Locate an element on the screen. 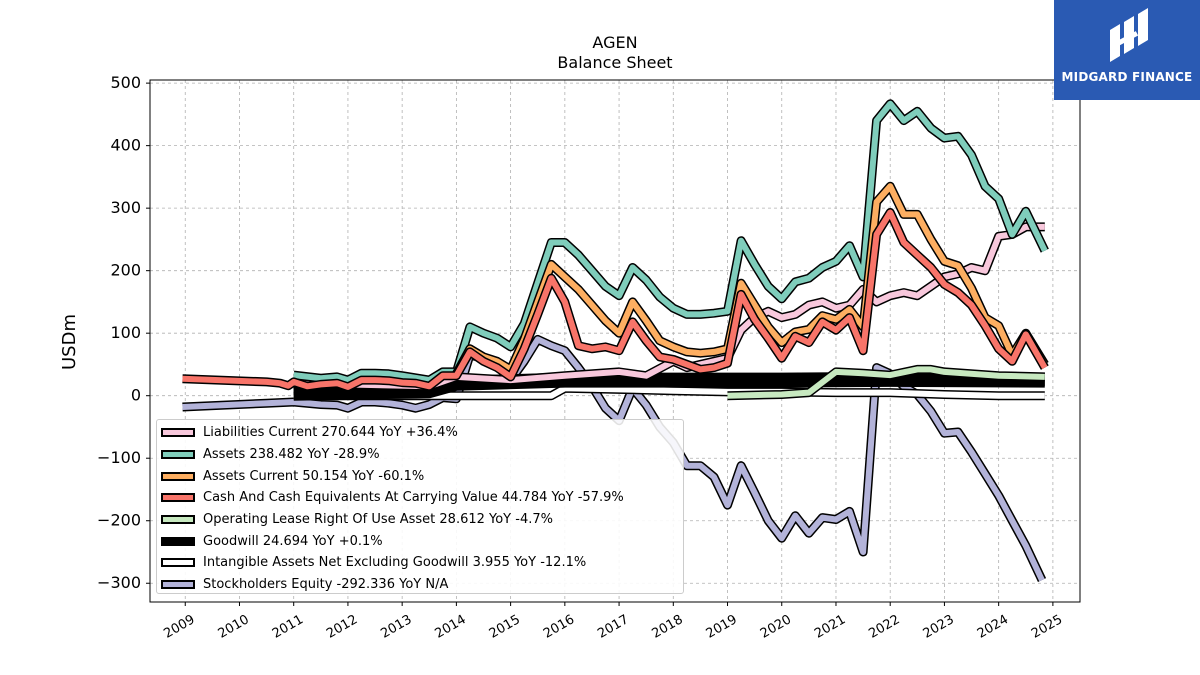 This screenshot has width=1200, height=675. x-tick-label: 2013 is located at coordinates (396, 627).